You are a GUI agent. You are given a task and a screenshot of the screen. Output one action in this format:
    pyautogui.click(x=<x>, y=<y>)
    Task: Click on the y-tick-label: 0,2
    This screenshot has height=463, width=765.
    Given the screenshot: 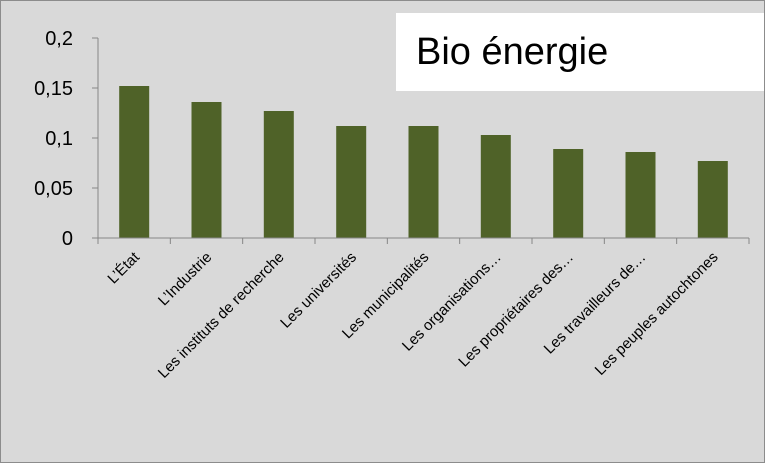 What is the action you would take?
    pyautogui.click(x=59, y=39)
    